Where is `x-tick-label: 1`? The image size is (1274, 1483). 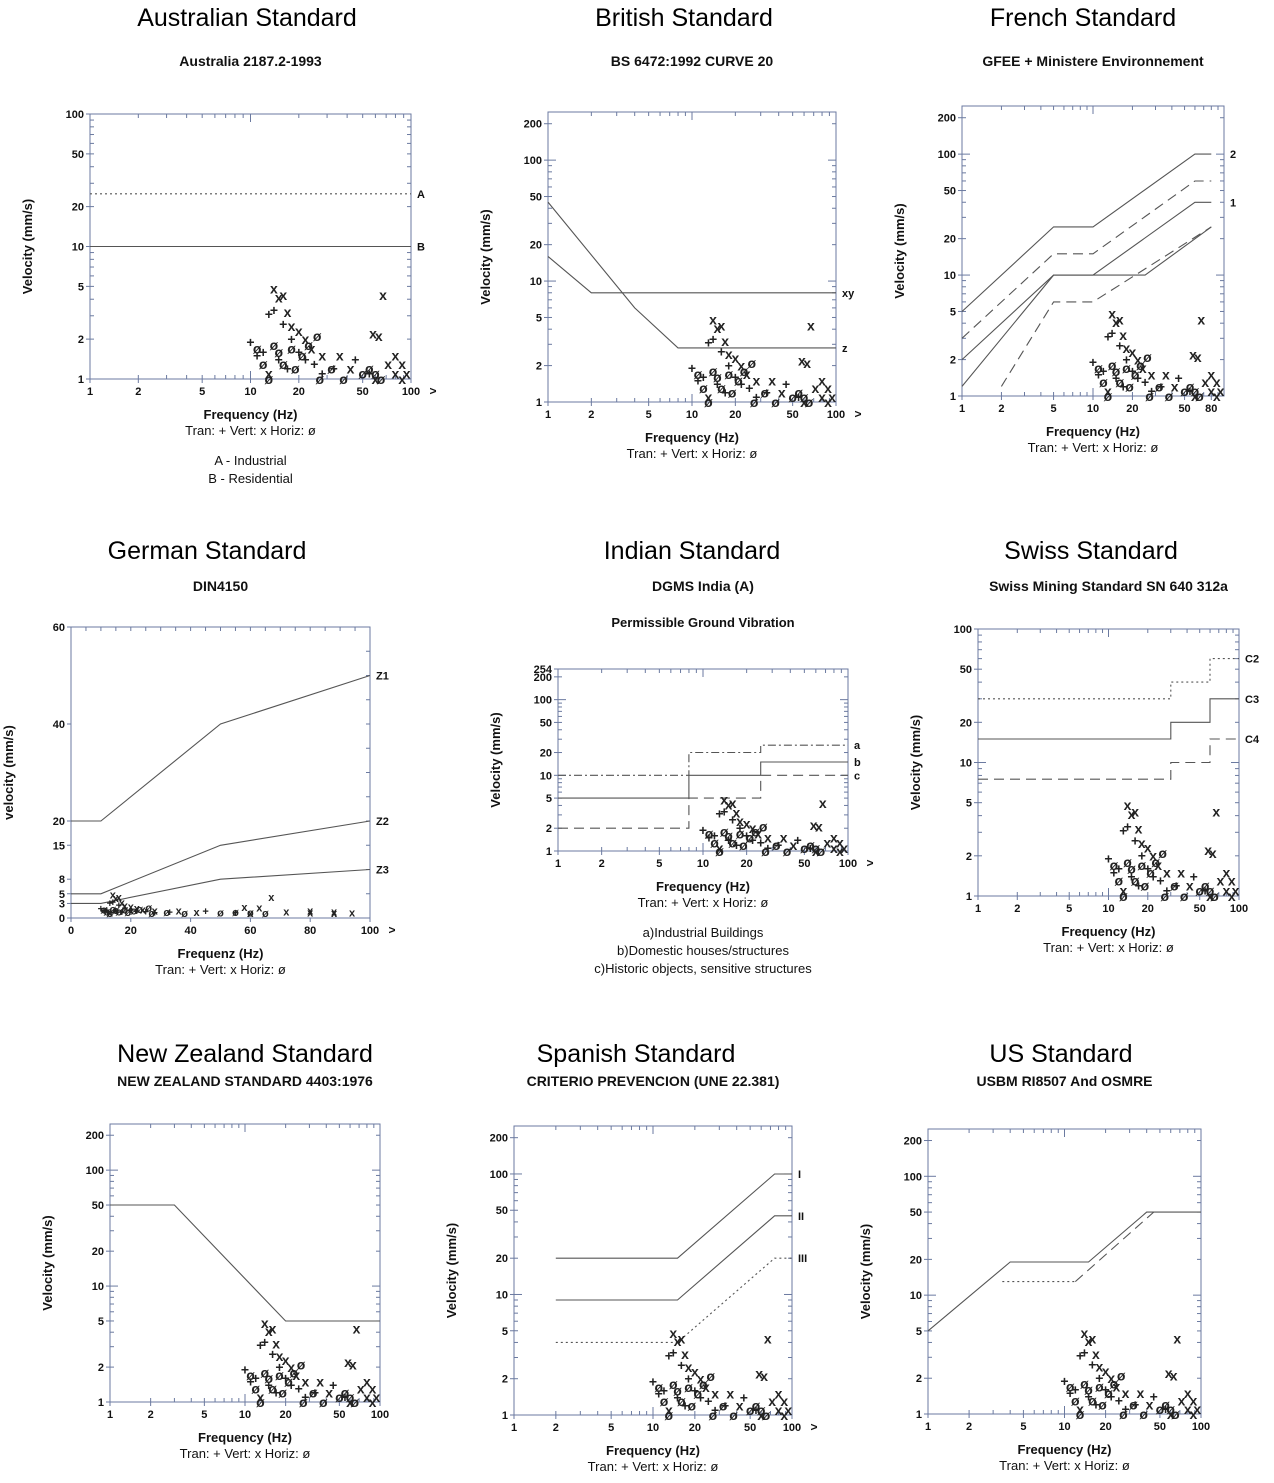 x-tick-label: 1 is located at coordinates (558, 864).